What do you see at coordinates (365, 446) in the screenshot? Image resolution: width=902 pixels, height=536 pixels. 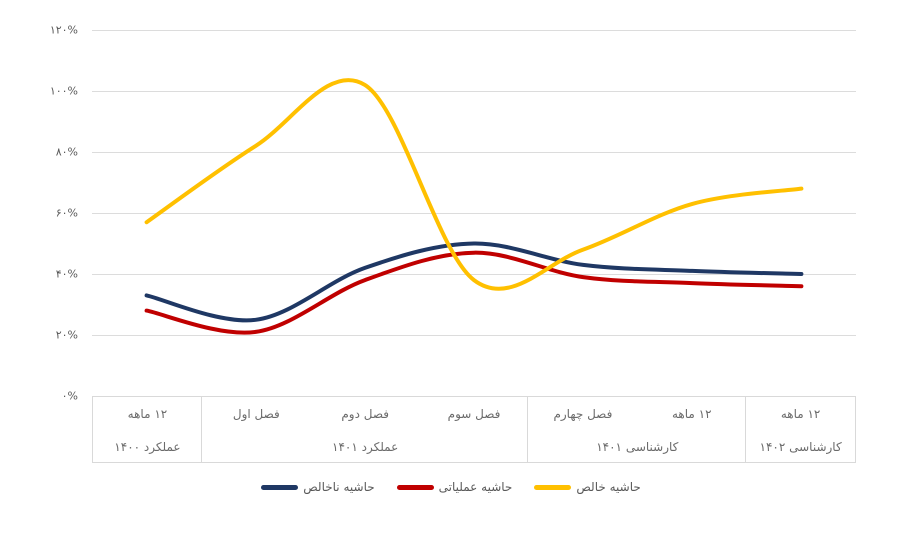 I see `x-axis-group-cell: عملکرد ۱۴۰۱` at bounding box center [365, 446].